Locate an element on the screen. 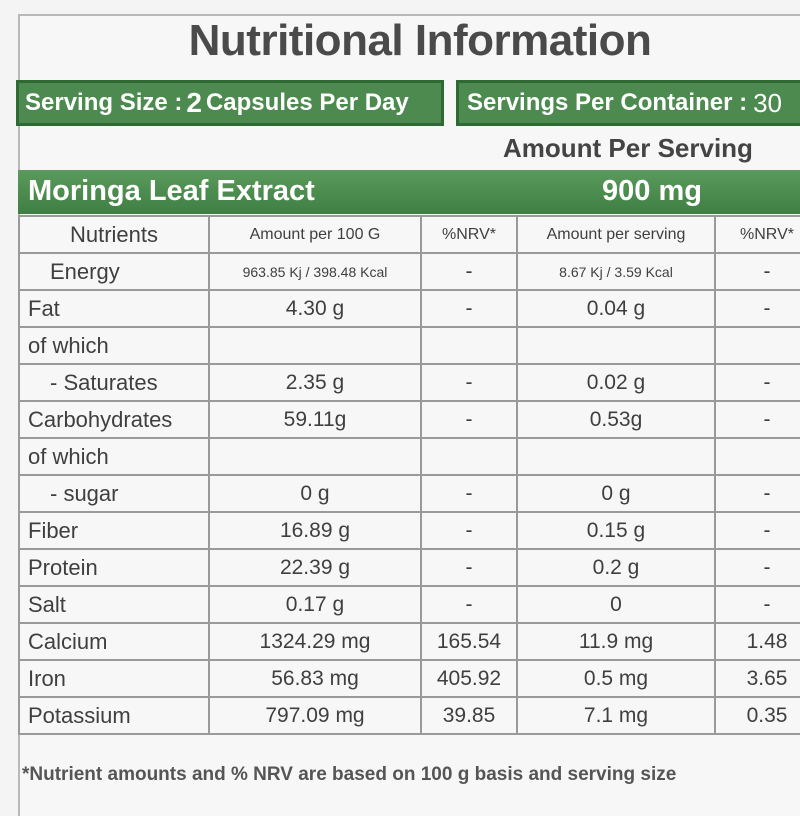  amount-per-100g: 1324.29 mg is located at coordinates (315, 641).